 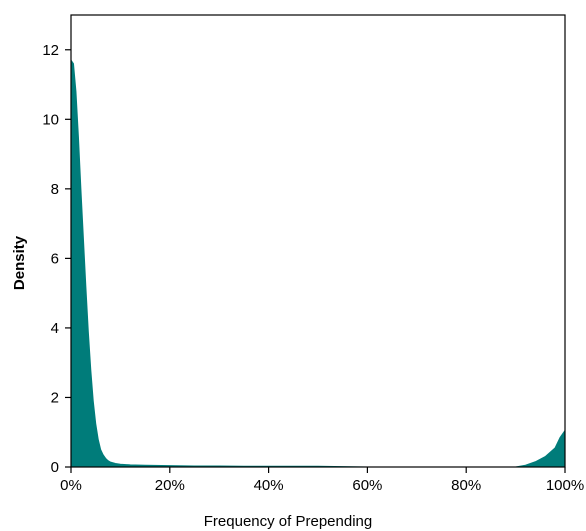 What do you see at coordinates (565, 485) in the screenshot?
I see `x-tick-label: 100%` at bounding box center [565, 485].